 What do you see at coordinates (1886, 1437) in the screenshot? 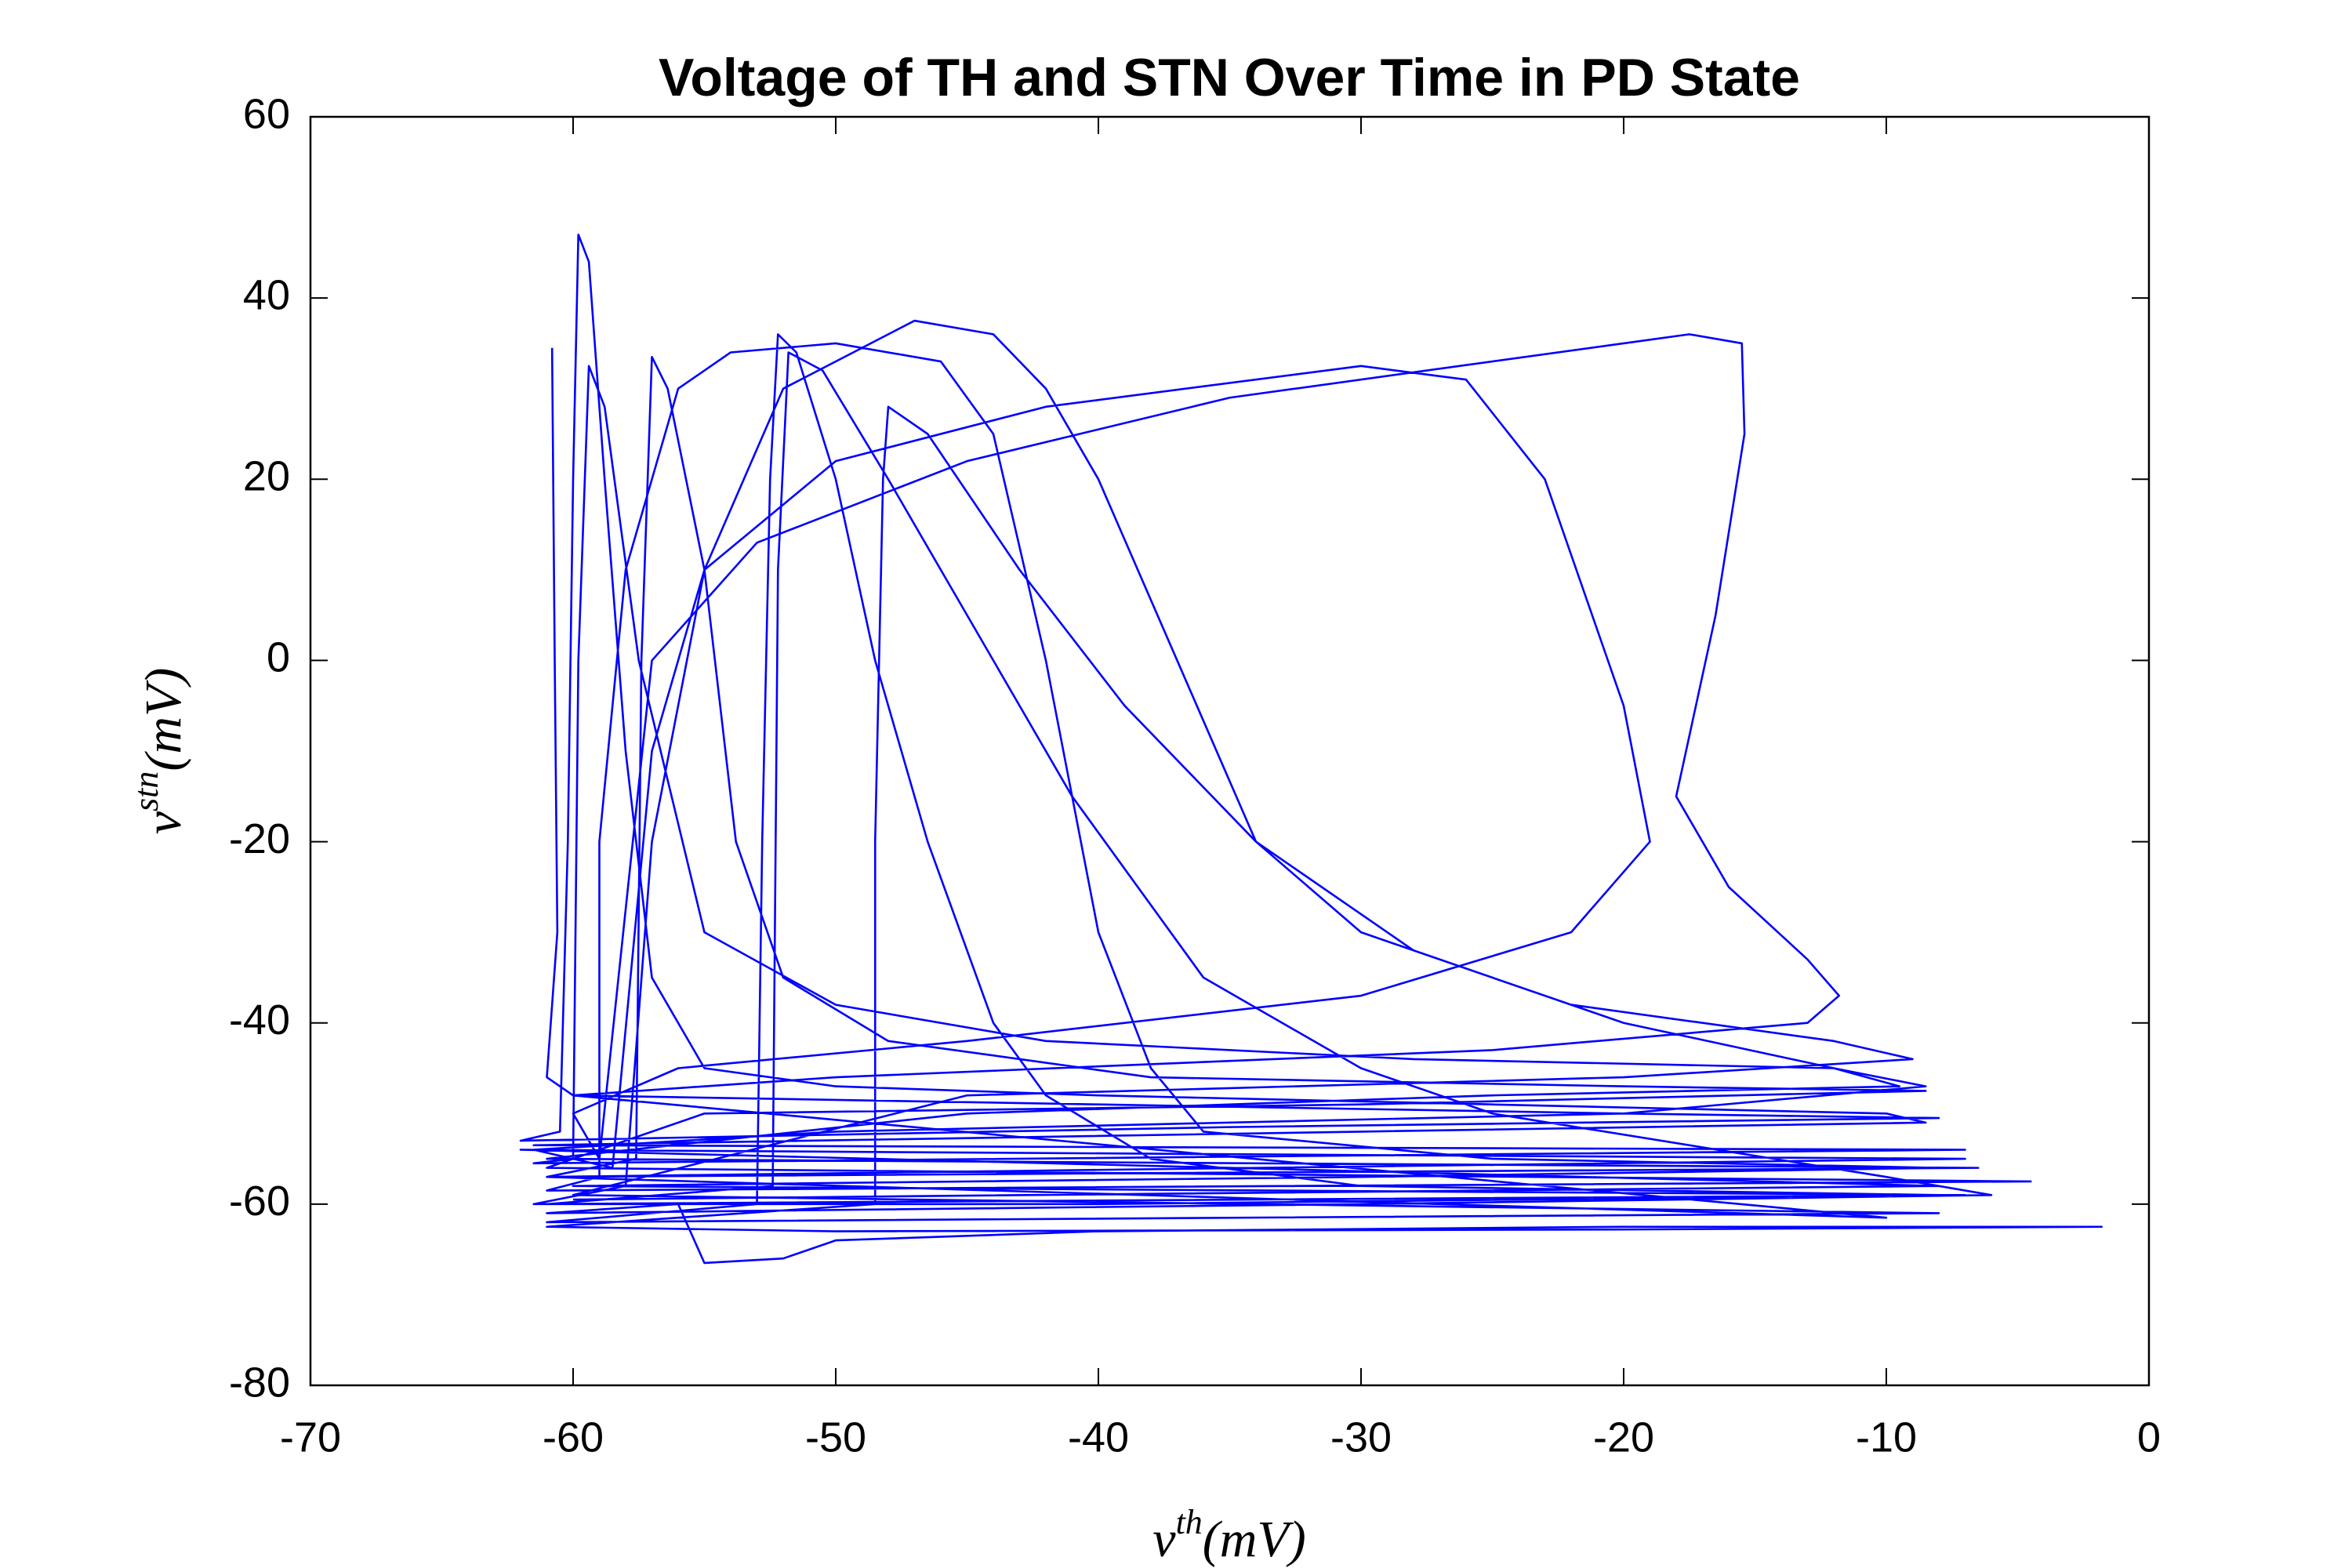
I see `x-tick-label: -10` at bounding box center [1886, 1437].